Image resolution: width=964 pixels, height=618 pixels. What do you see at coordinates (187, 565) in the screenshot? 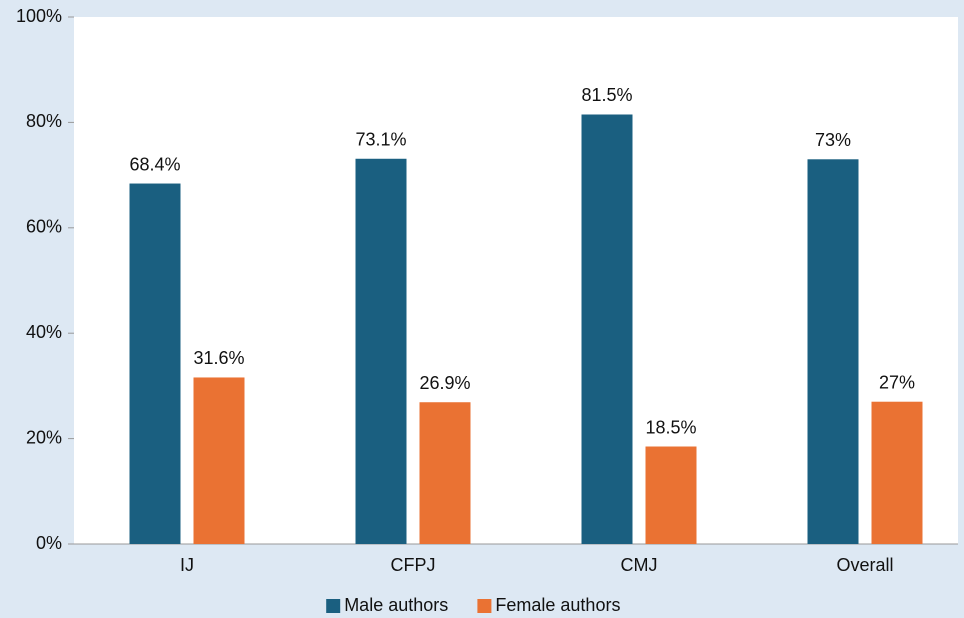
I see `x-tick-label: IJ` at bounding box center [187, 565].